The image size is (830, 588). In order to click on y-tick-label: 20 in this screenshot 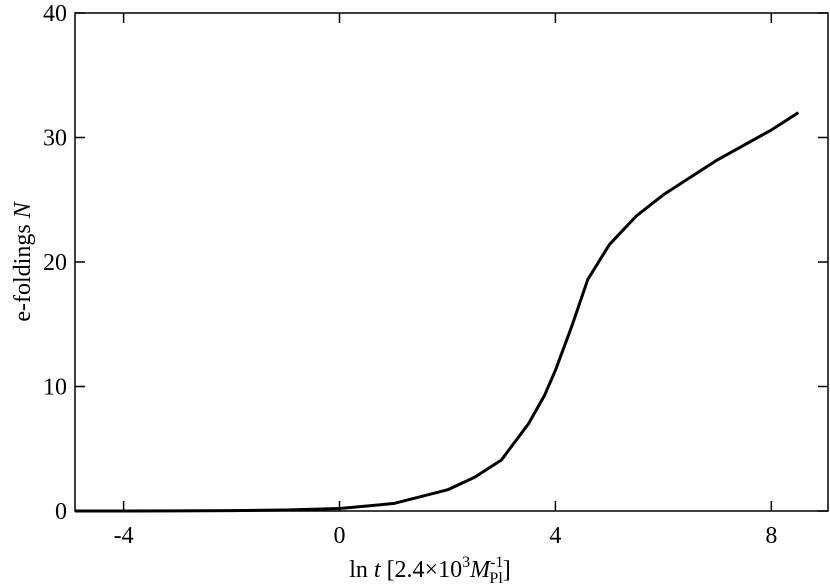, I will do `click(55, 263)`.